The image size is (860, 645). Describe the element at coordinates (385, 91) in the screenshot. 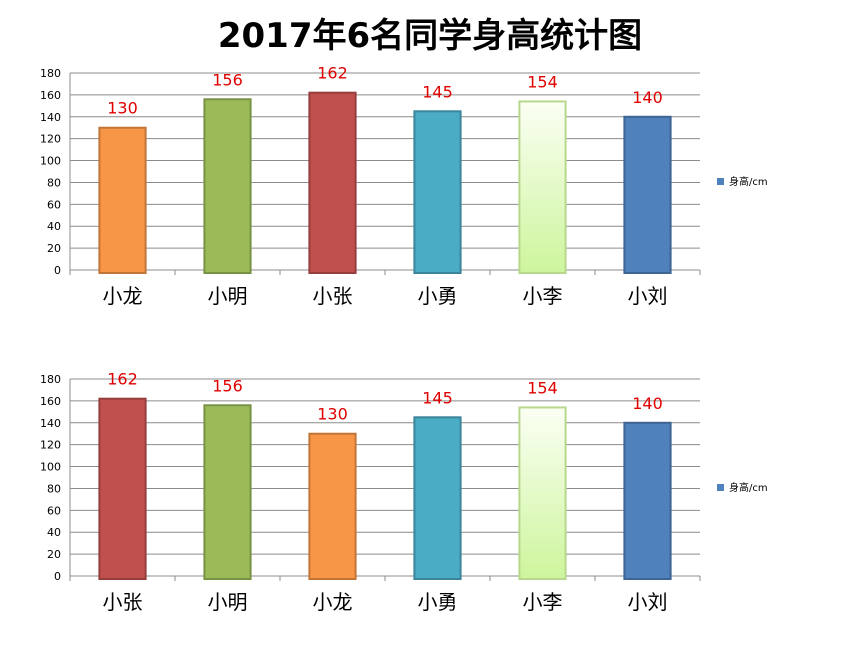

I see `chart-1-labels: 130 156 162 145 154 140` at that location.